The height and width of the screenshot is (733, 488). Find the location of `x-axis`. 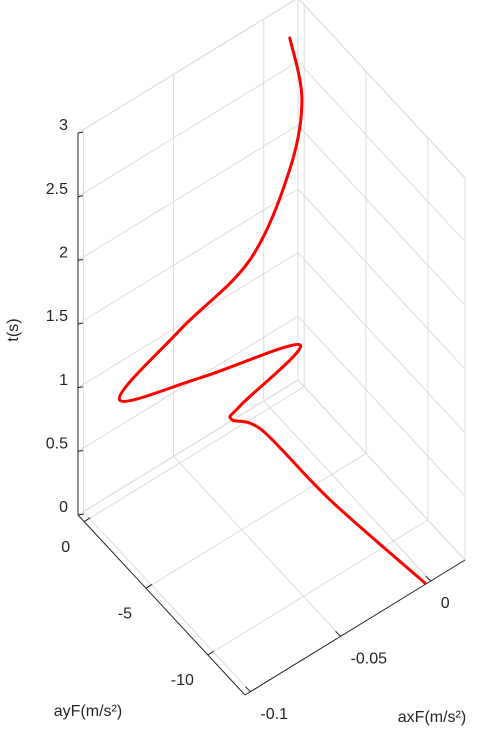

x-axis is located at coordinates (355, 627).